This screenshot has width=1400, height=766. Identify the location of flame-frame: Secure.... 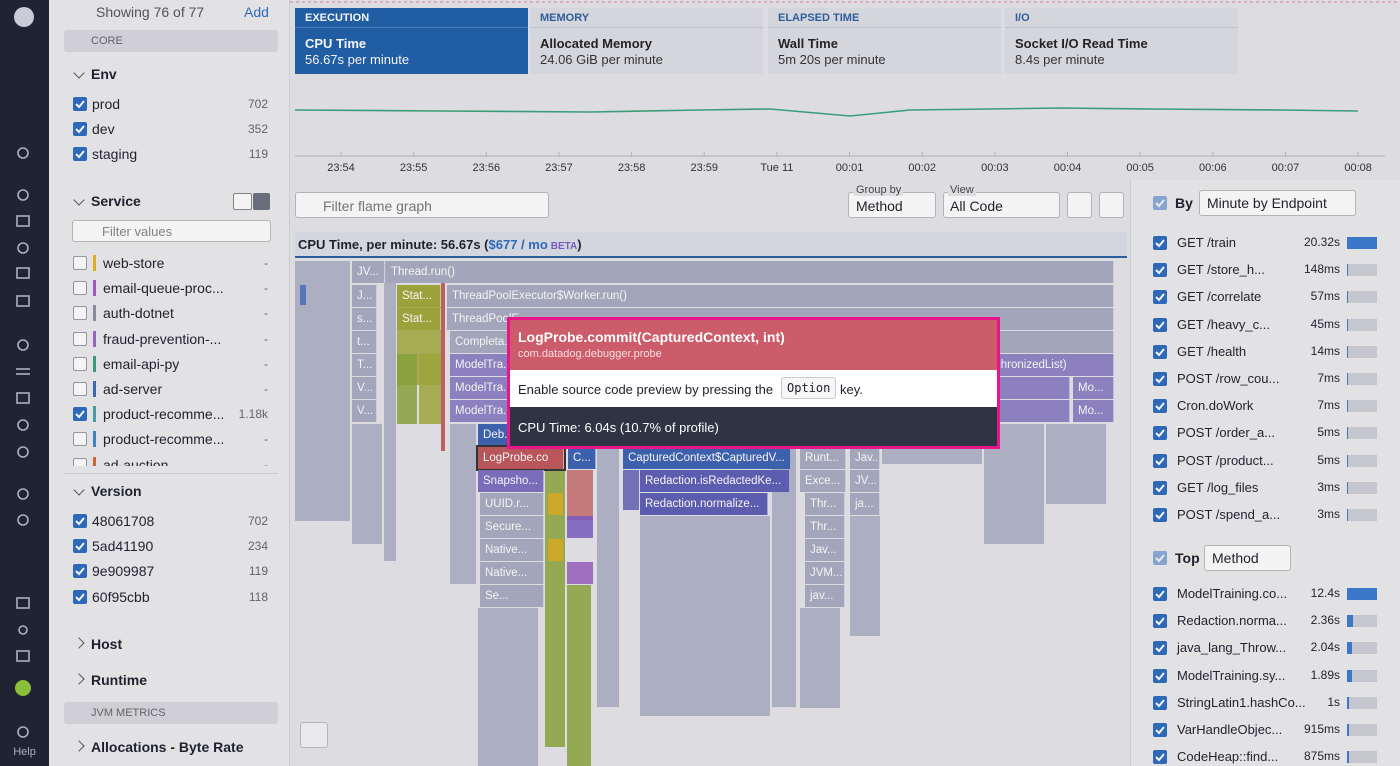
(512, 527).